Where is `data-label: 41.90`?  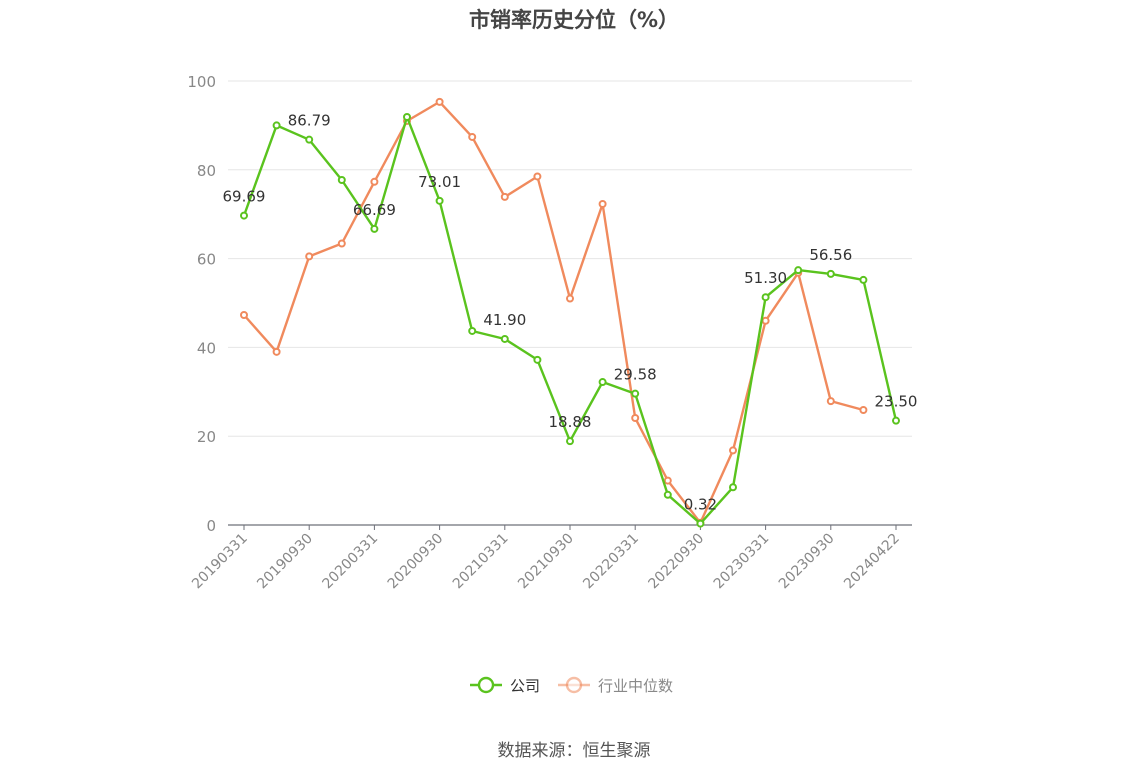
data-label: 41.90 is located at coordinates (504, 320).